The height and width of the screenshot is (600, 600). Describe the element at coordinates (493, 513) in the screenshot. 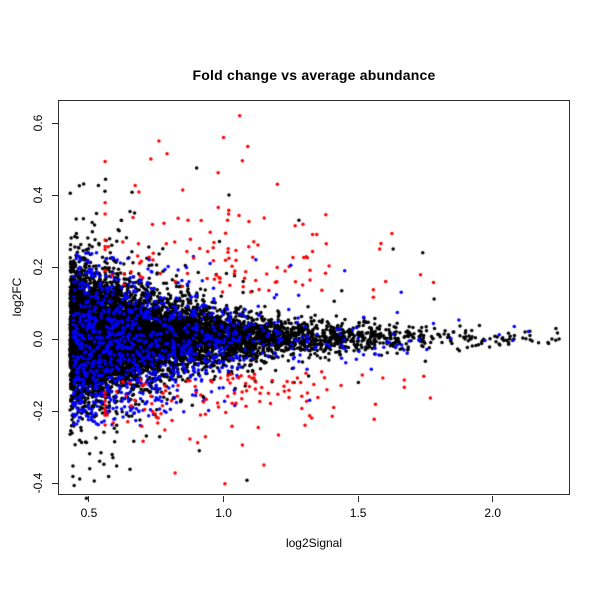

I see `x-axis-tick-label: 2.0` at that location.